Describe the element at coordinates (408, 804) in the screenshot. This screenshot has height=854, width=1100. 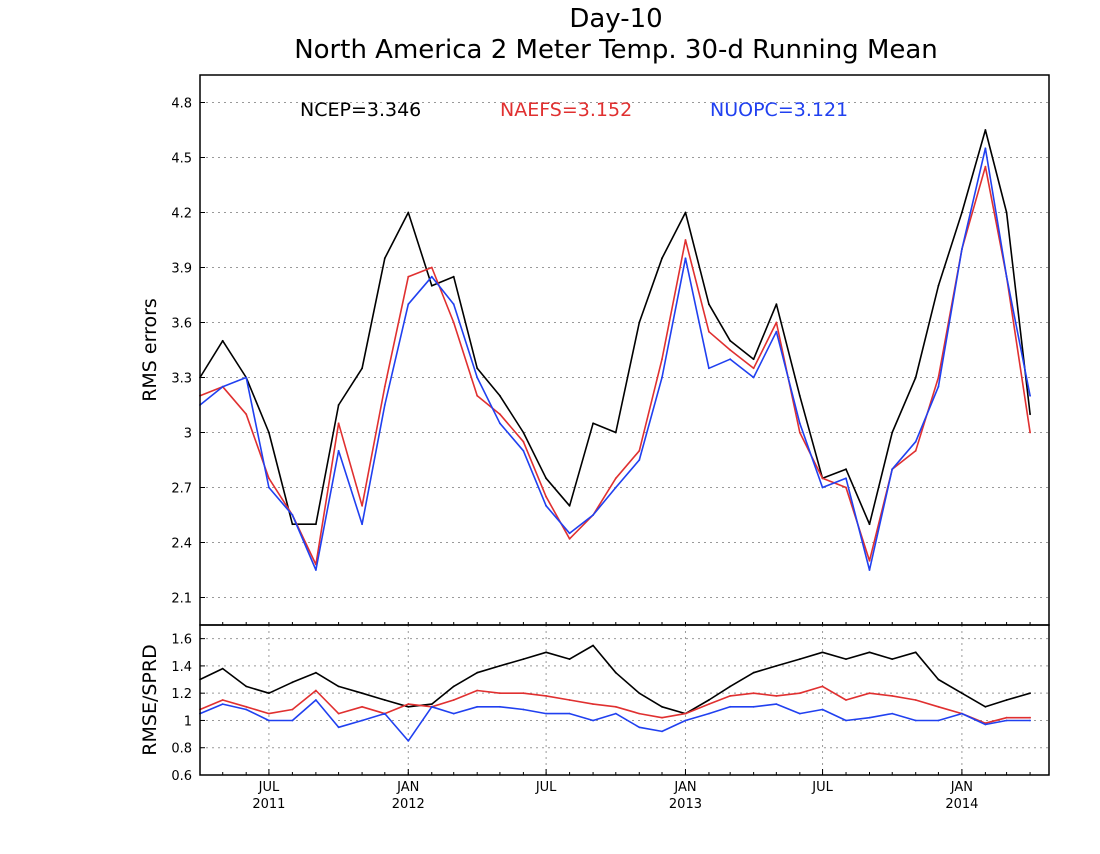
I see `x-tick-year-1: 2012` at that location.